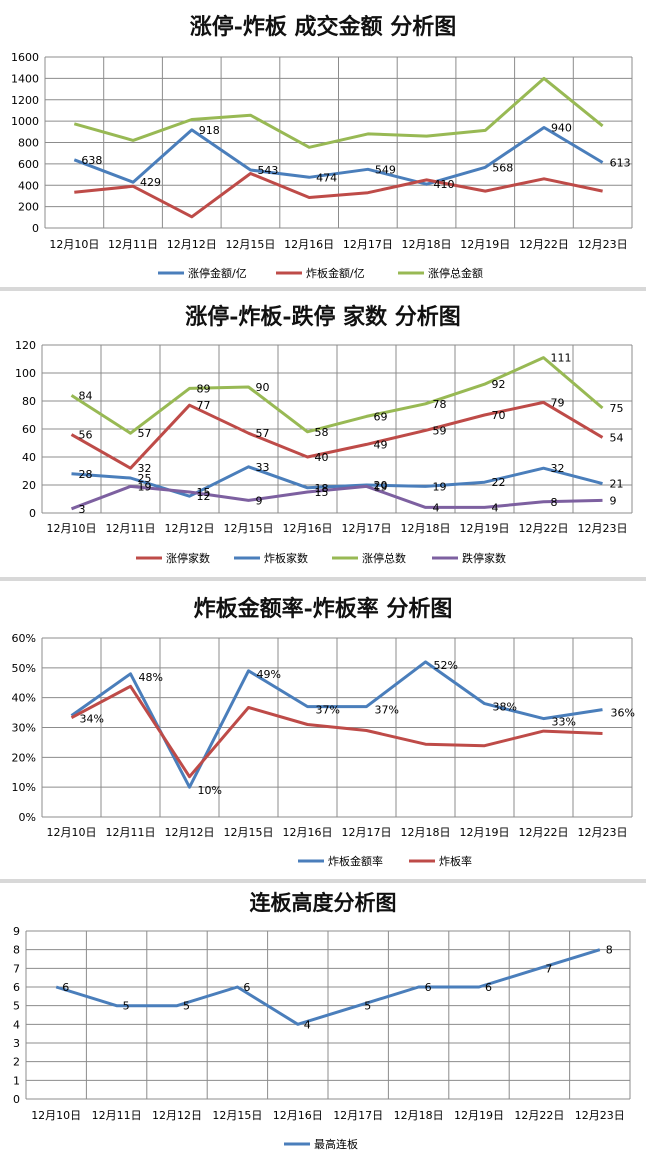  I want to click on y-tick-label: 600, so click(28, 164).